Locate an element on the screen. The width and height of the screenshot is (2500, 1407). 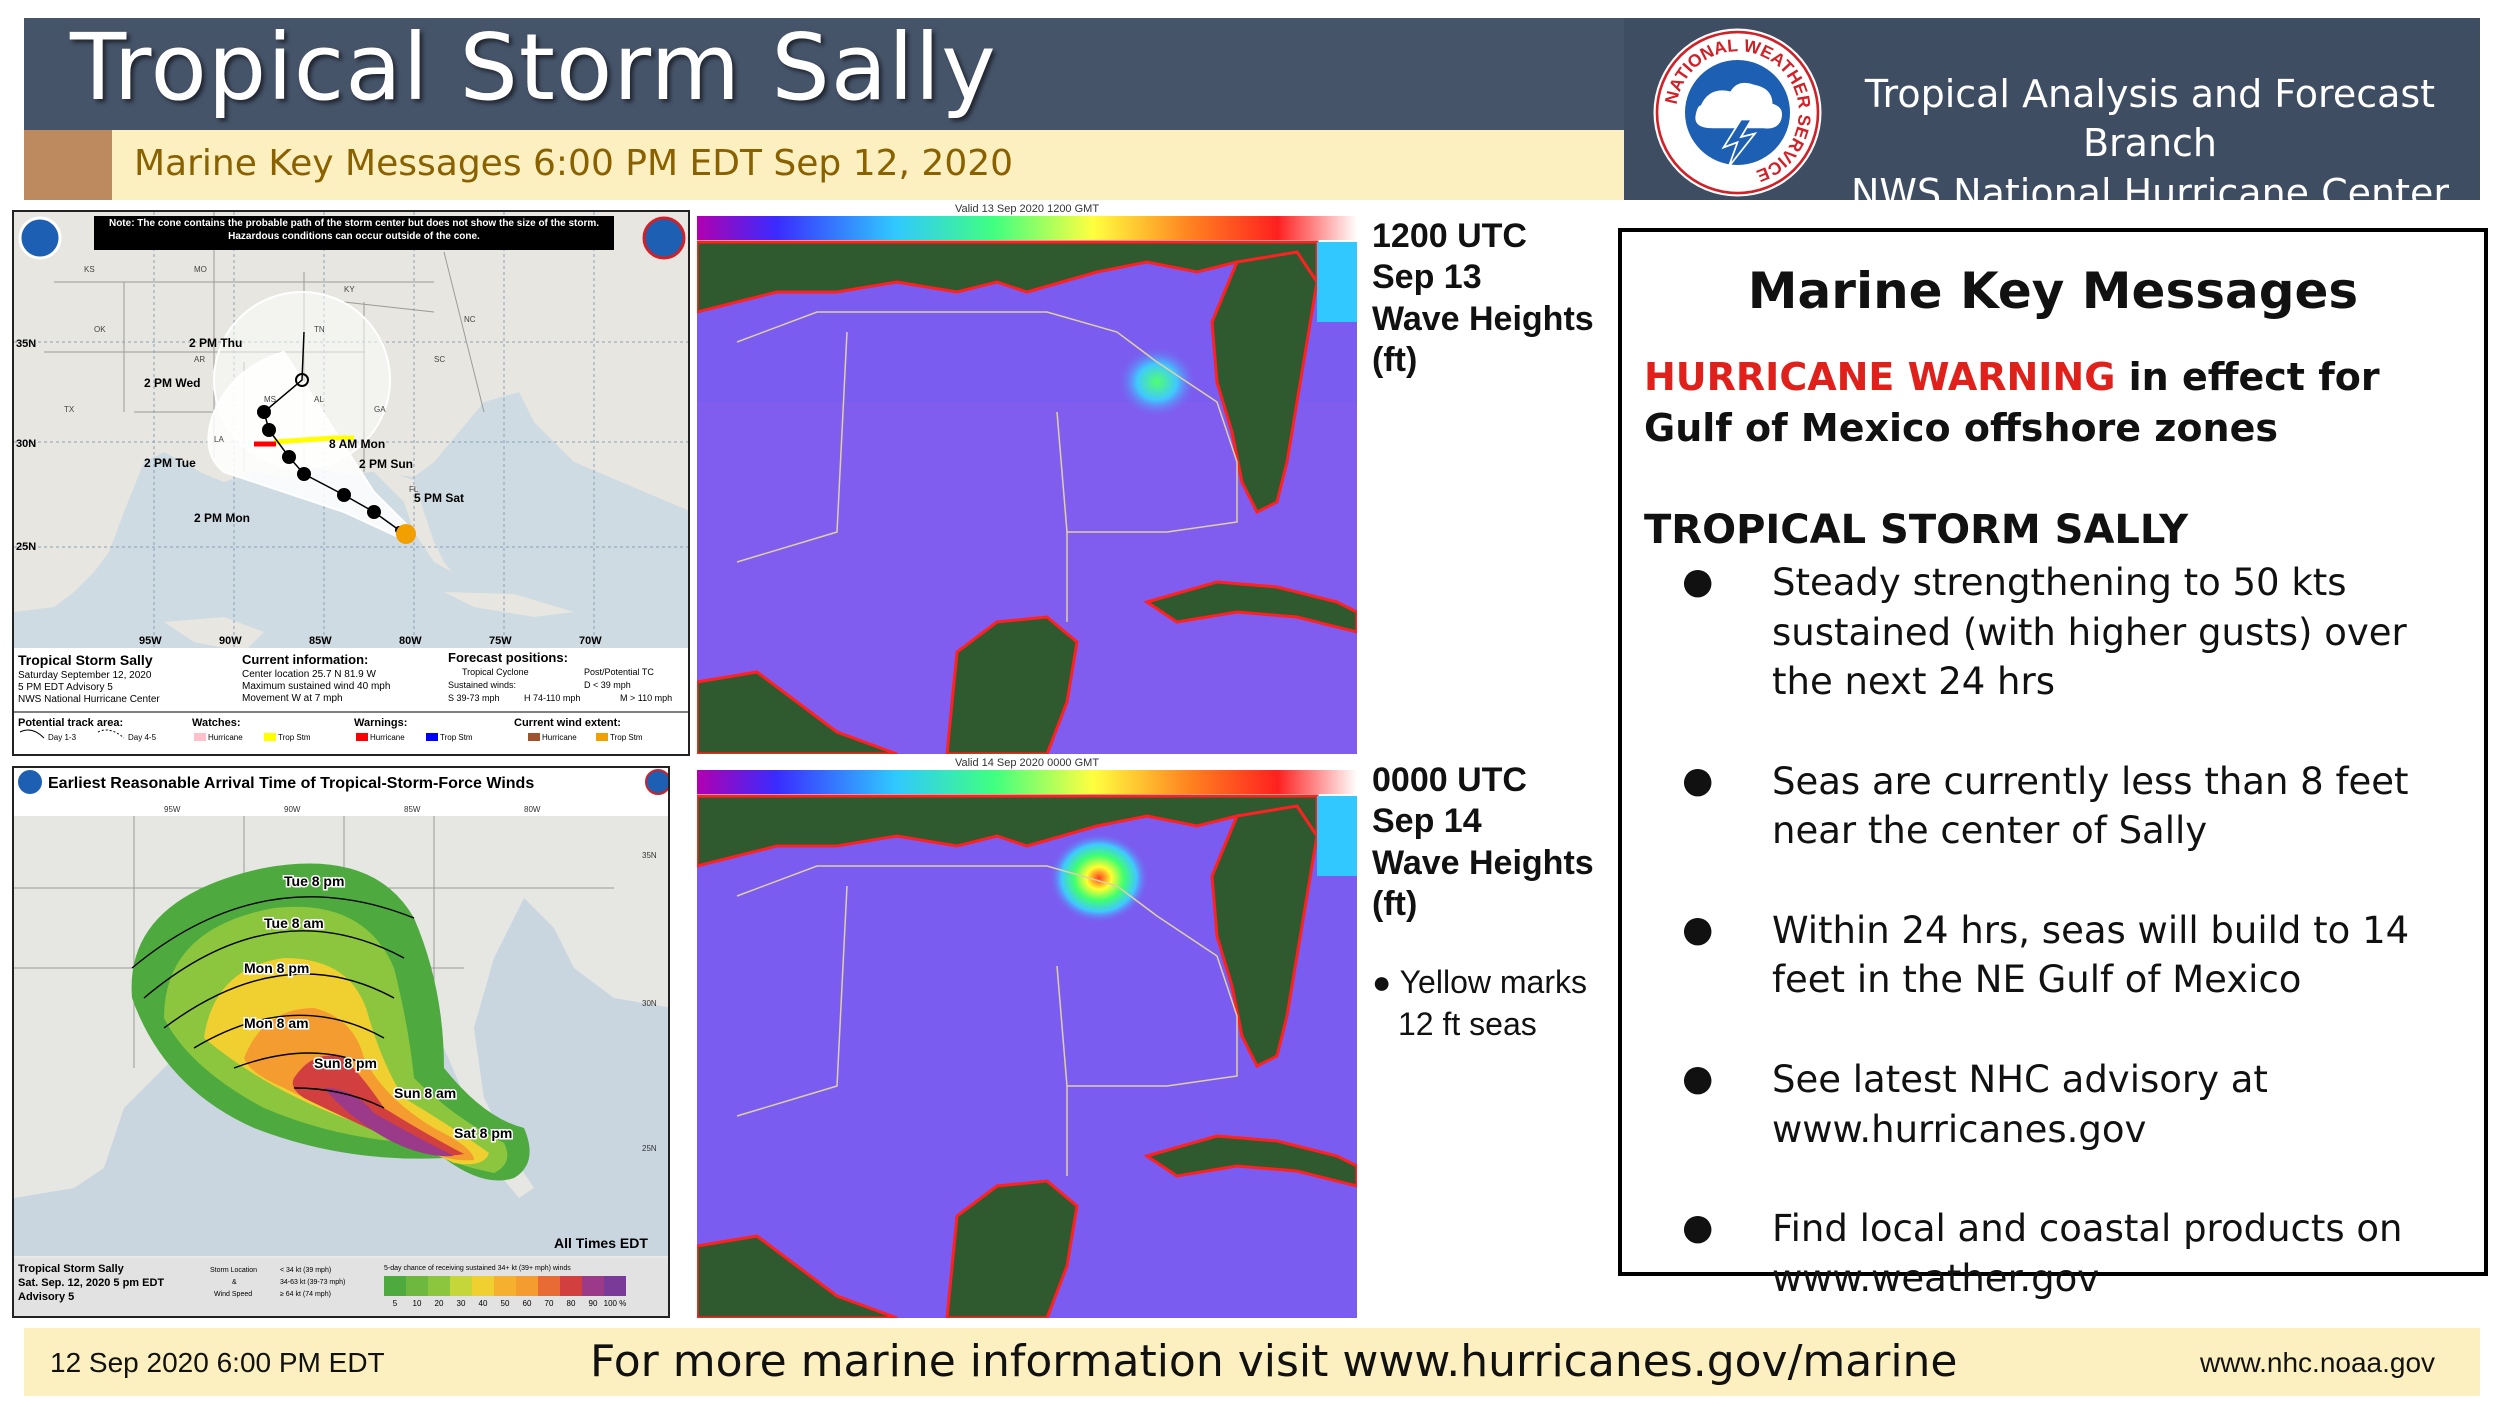
arrival-time-label: Sun 8 am is located at coordinates (425, 1093).